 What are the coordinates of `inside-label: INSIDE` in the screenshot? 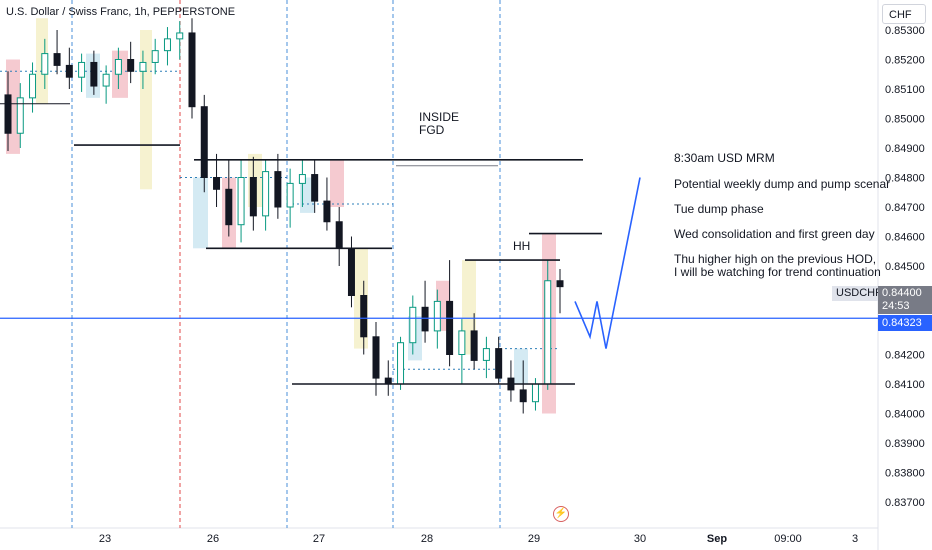 It's located at (439, 117).